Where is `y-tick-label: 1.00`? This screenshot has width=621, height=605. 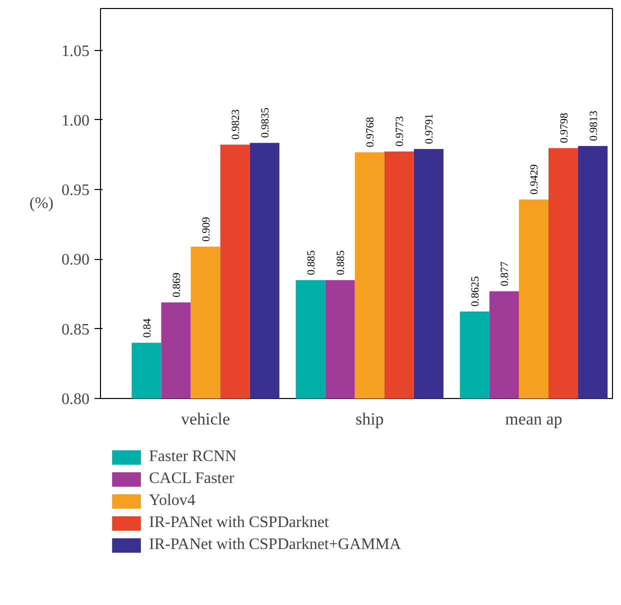
y-tick-label: 1.00 is located at coordinates (76, 121).